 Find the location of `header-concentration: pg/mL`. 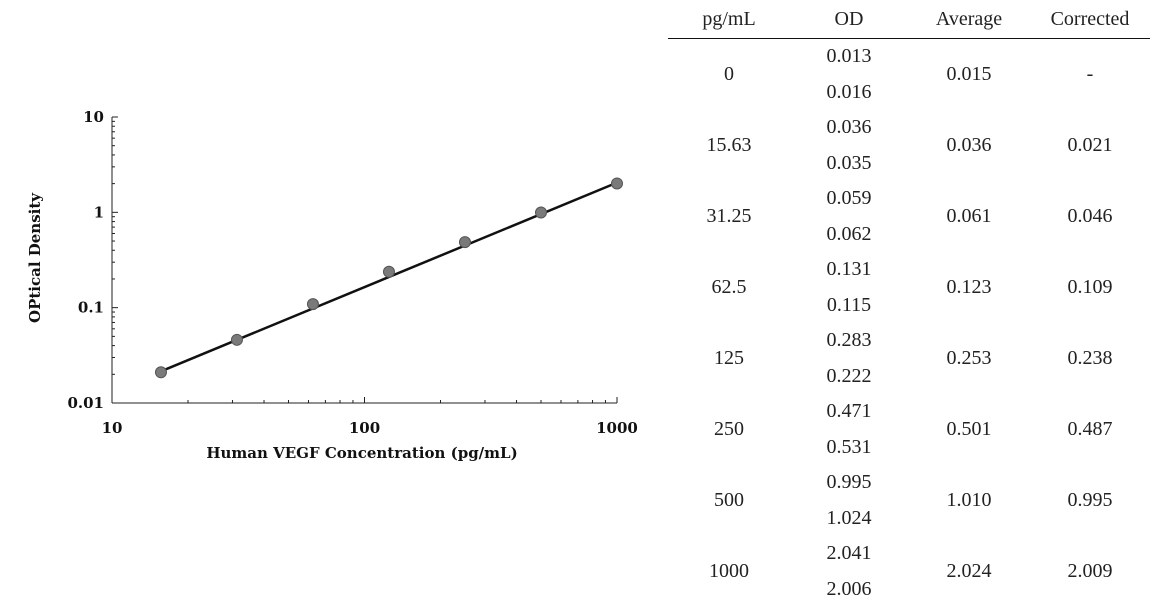

header-concentration: pg/mL is located at coordinates (729, 19).